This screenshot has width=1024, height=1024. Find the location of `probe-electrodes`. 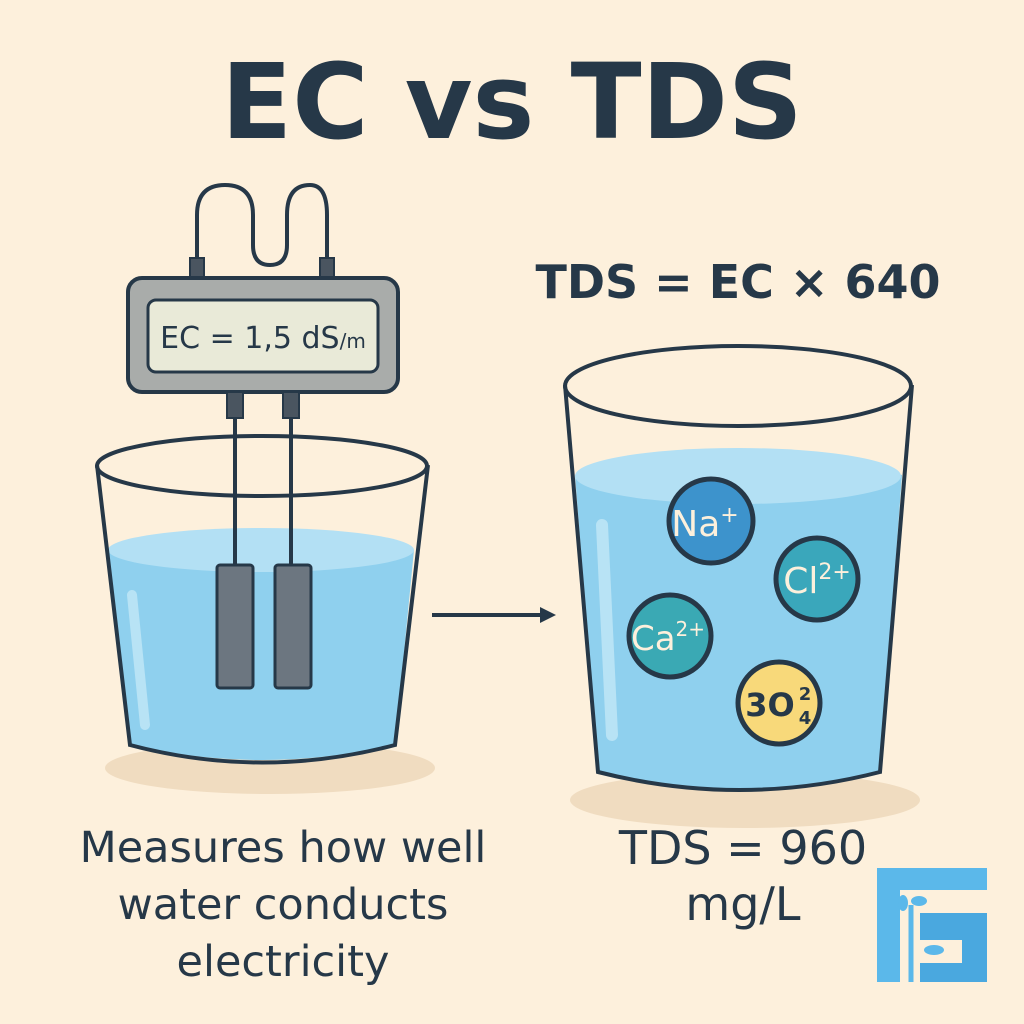

probe-electrodes is located at coordinates (264, 554).